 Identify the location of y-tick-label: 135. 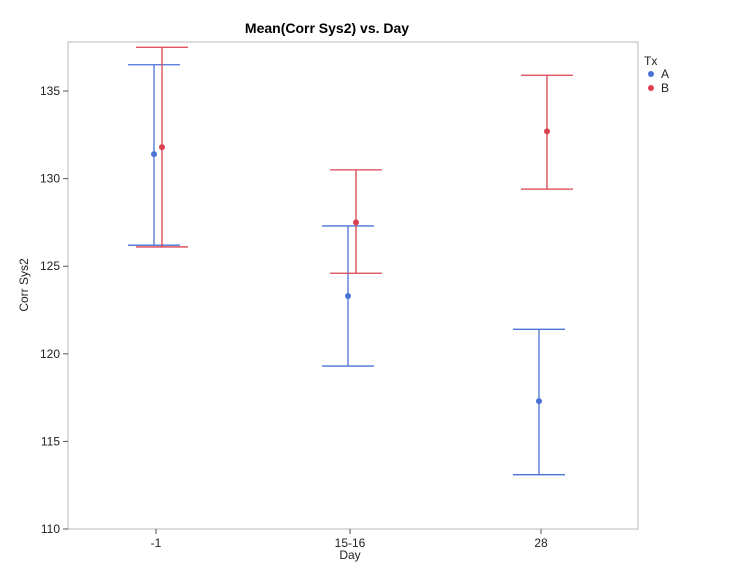
(50, 91).